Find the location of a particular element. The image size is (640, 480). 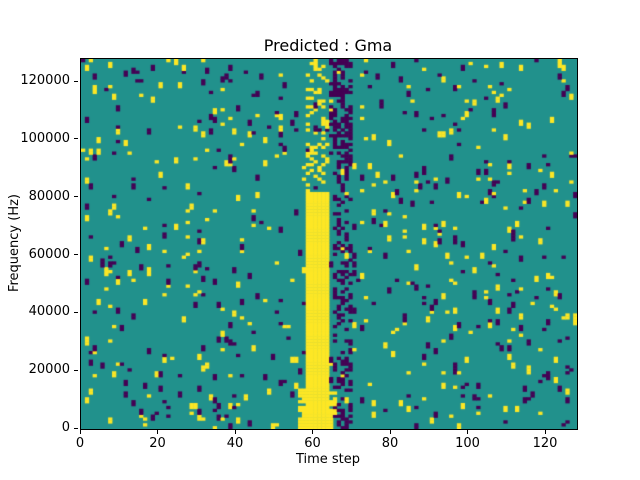

y-tick-label: 120000 is located at coordinates (45, 81).